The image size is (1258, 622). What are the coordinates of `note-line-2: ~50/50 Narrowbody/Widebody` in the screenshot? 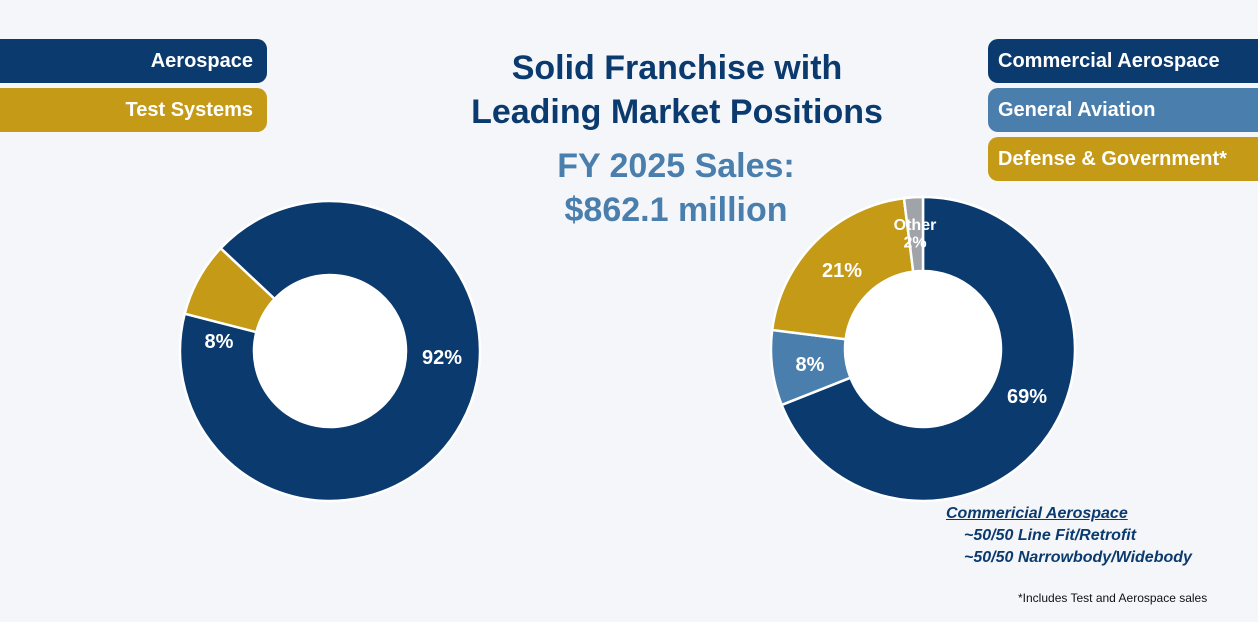 It's located at (1078, 557).